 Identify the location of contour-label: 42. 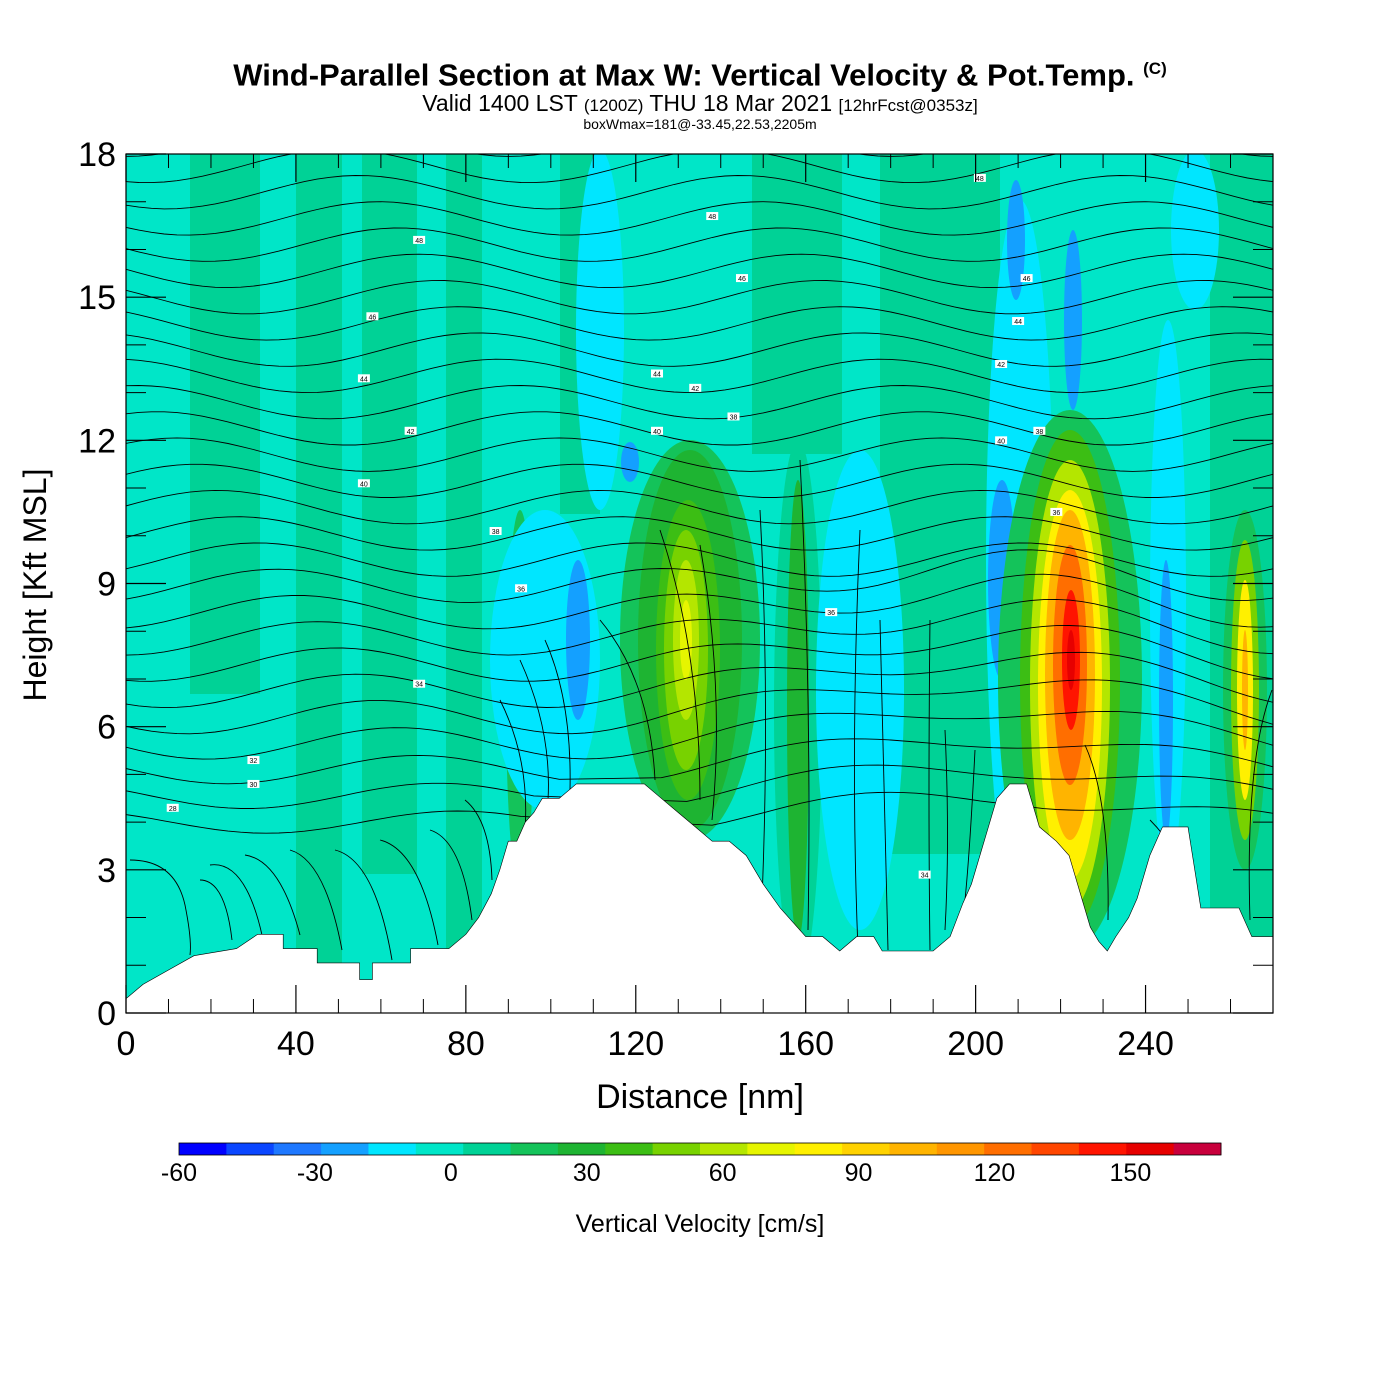
(411, 432).